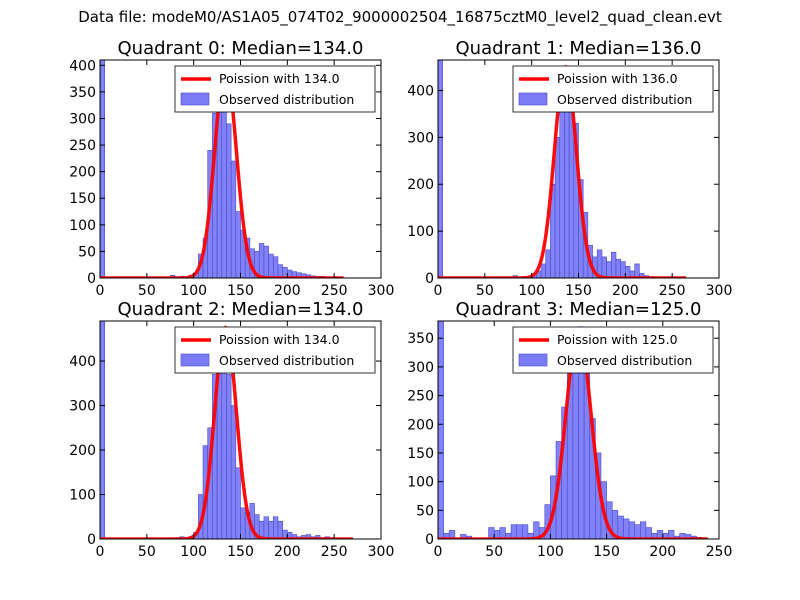  Describe the element at coordinates (579, 48) in the screenshot. I see `quadrant-1-title: Quadrant 1: Median=136.0` at that location.